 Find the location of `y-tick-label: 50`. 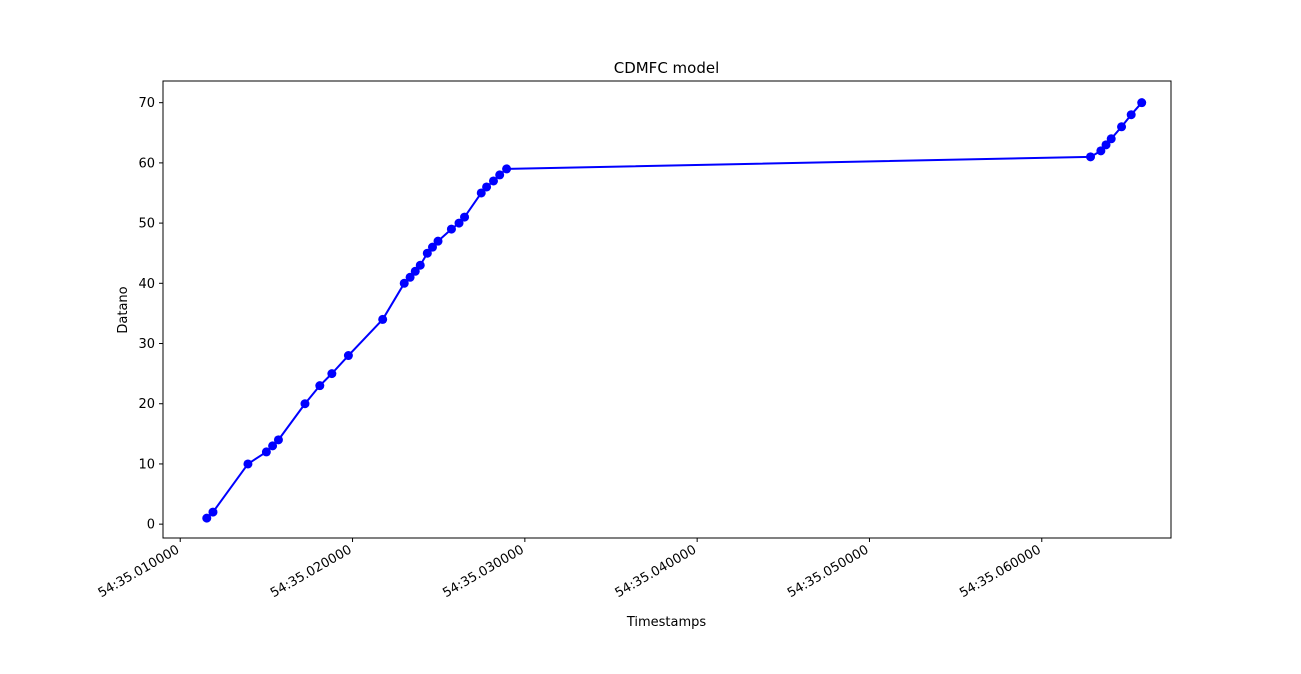

y-tick-label: 50 is located at coordinates (146, 224).